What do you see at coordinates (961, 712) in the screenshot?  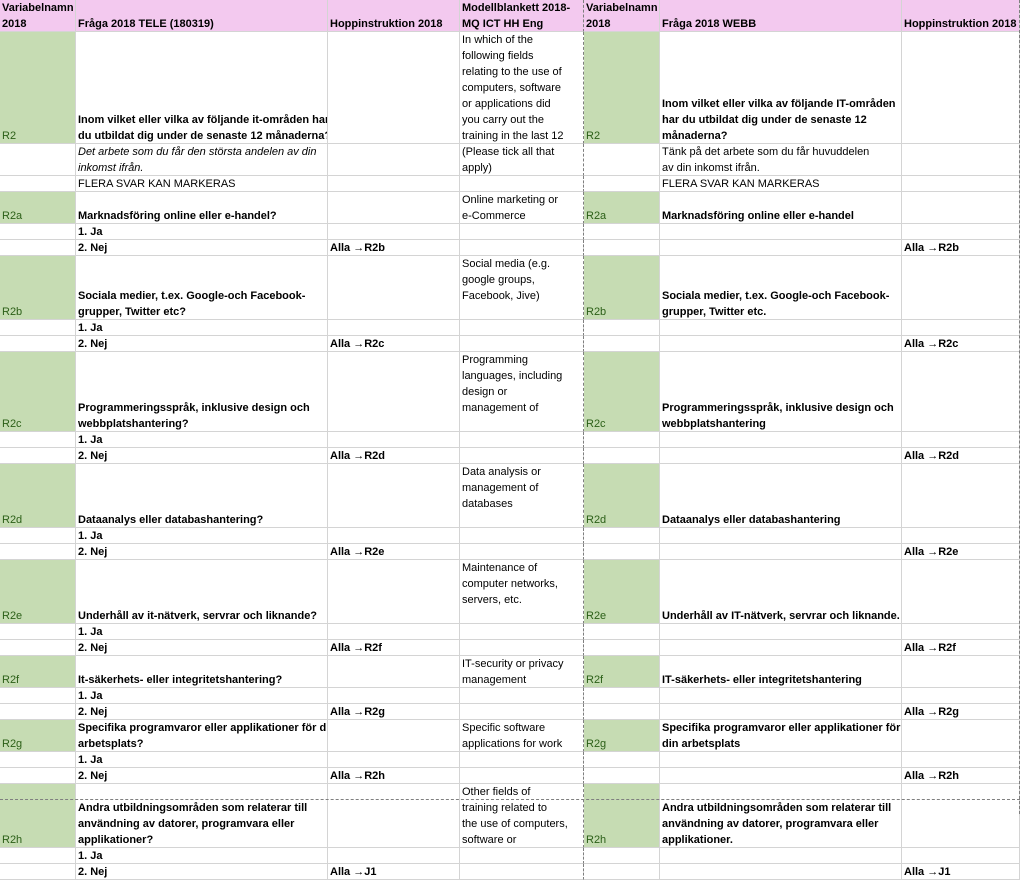 I see `jump-webb-r2f: Alla →R2g` at bounding box center [961, 712].